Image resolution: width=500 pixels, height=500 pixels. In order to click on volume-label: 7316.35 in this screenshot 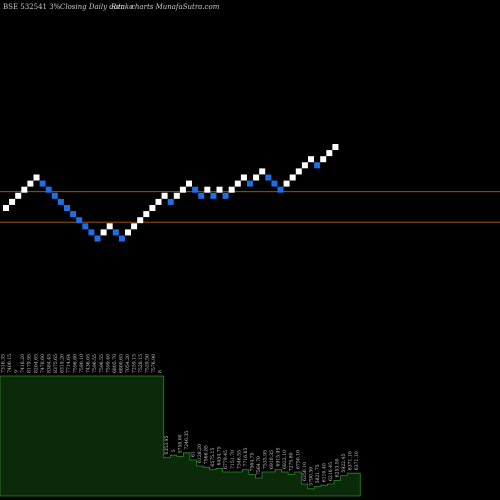, I will do `click(4, 363)`.